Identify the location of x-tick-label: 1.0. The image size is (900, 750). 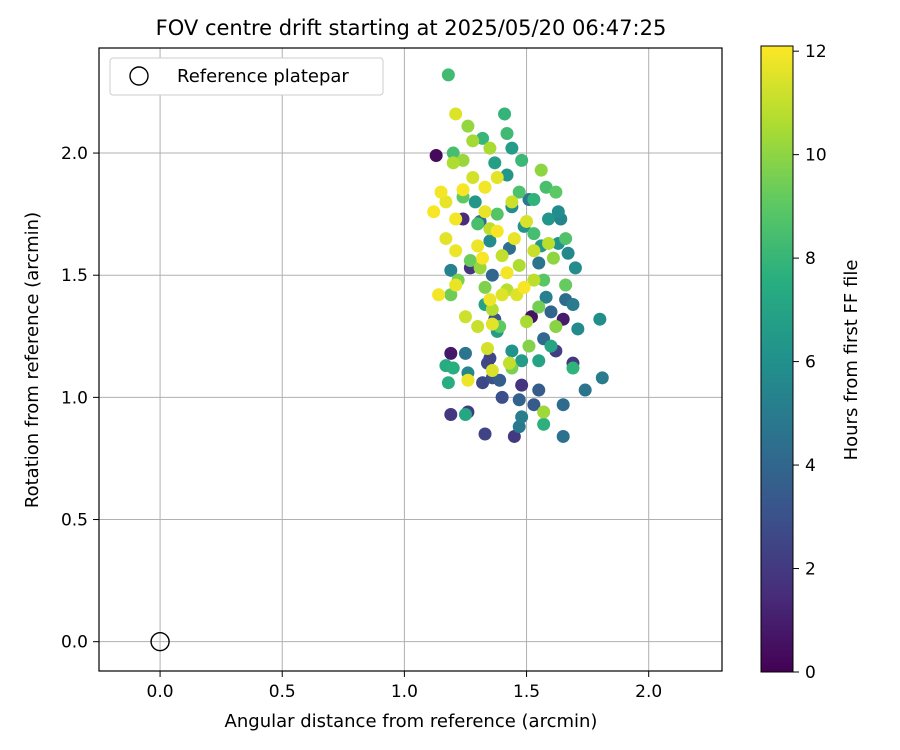
(404, 692).